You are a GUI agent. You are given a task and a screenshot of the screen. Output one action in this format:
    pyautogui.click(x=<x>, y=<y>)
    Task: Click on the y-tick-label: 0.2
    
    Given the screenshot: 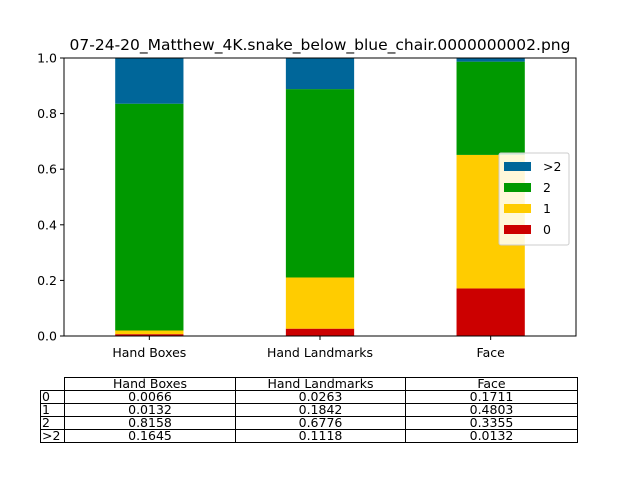 What is the action you would take?
    pyautogui.click(x=47, y=280)
    